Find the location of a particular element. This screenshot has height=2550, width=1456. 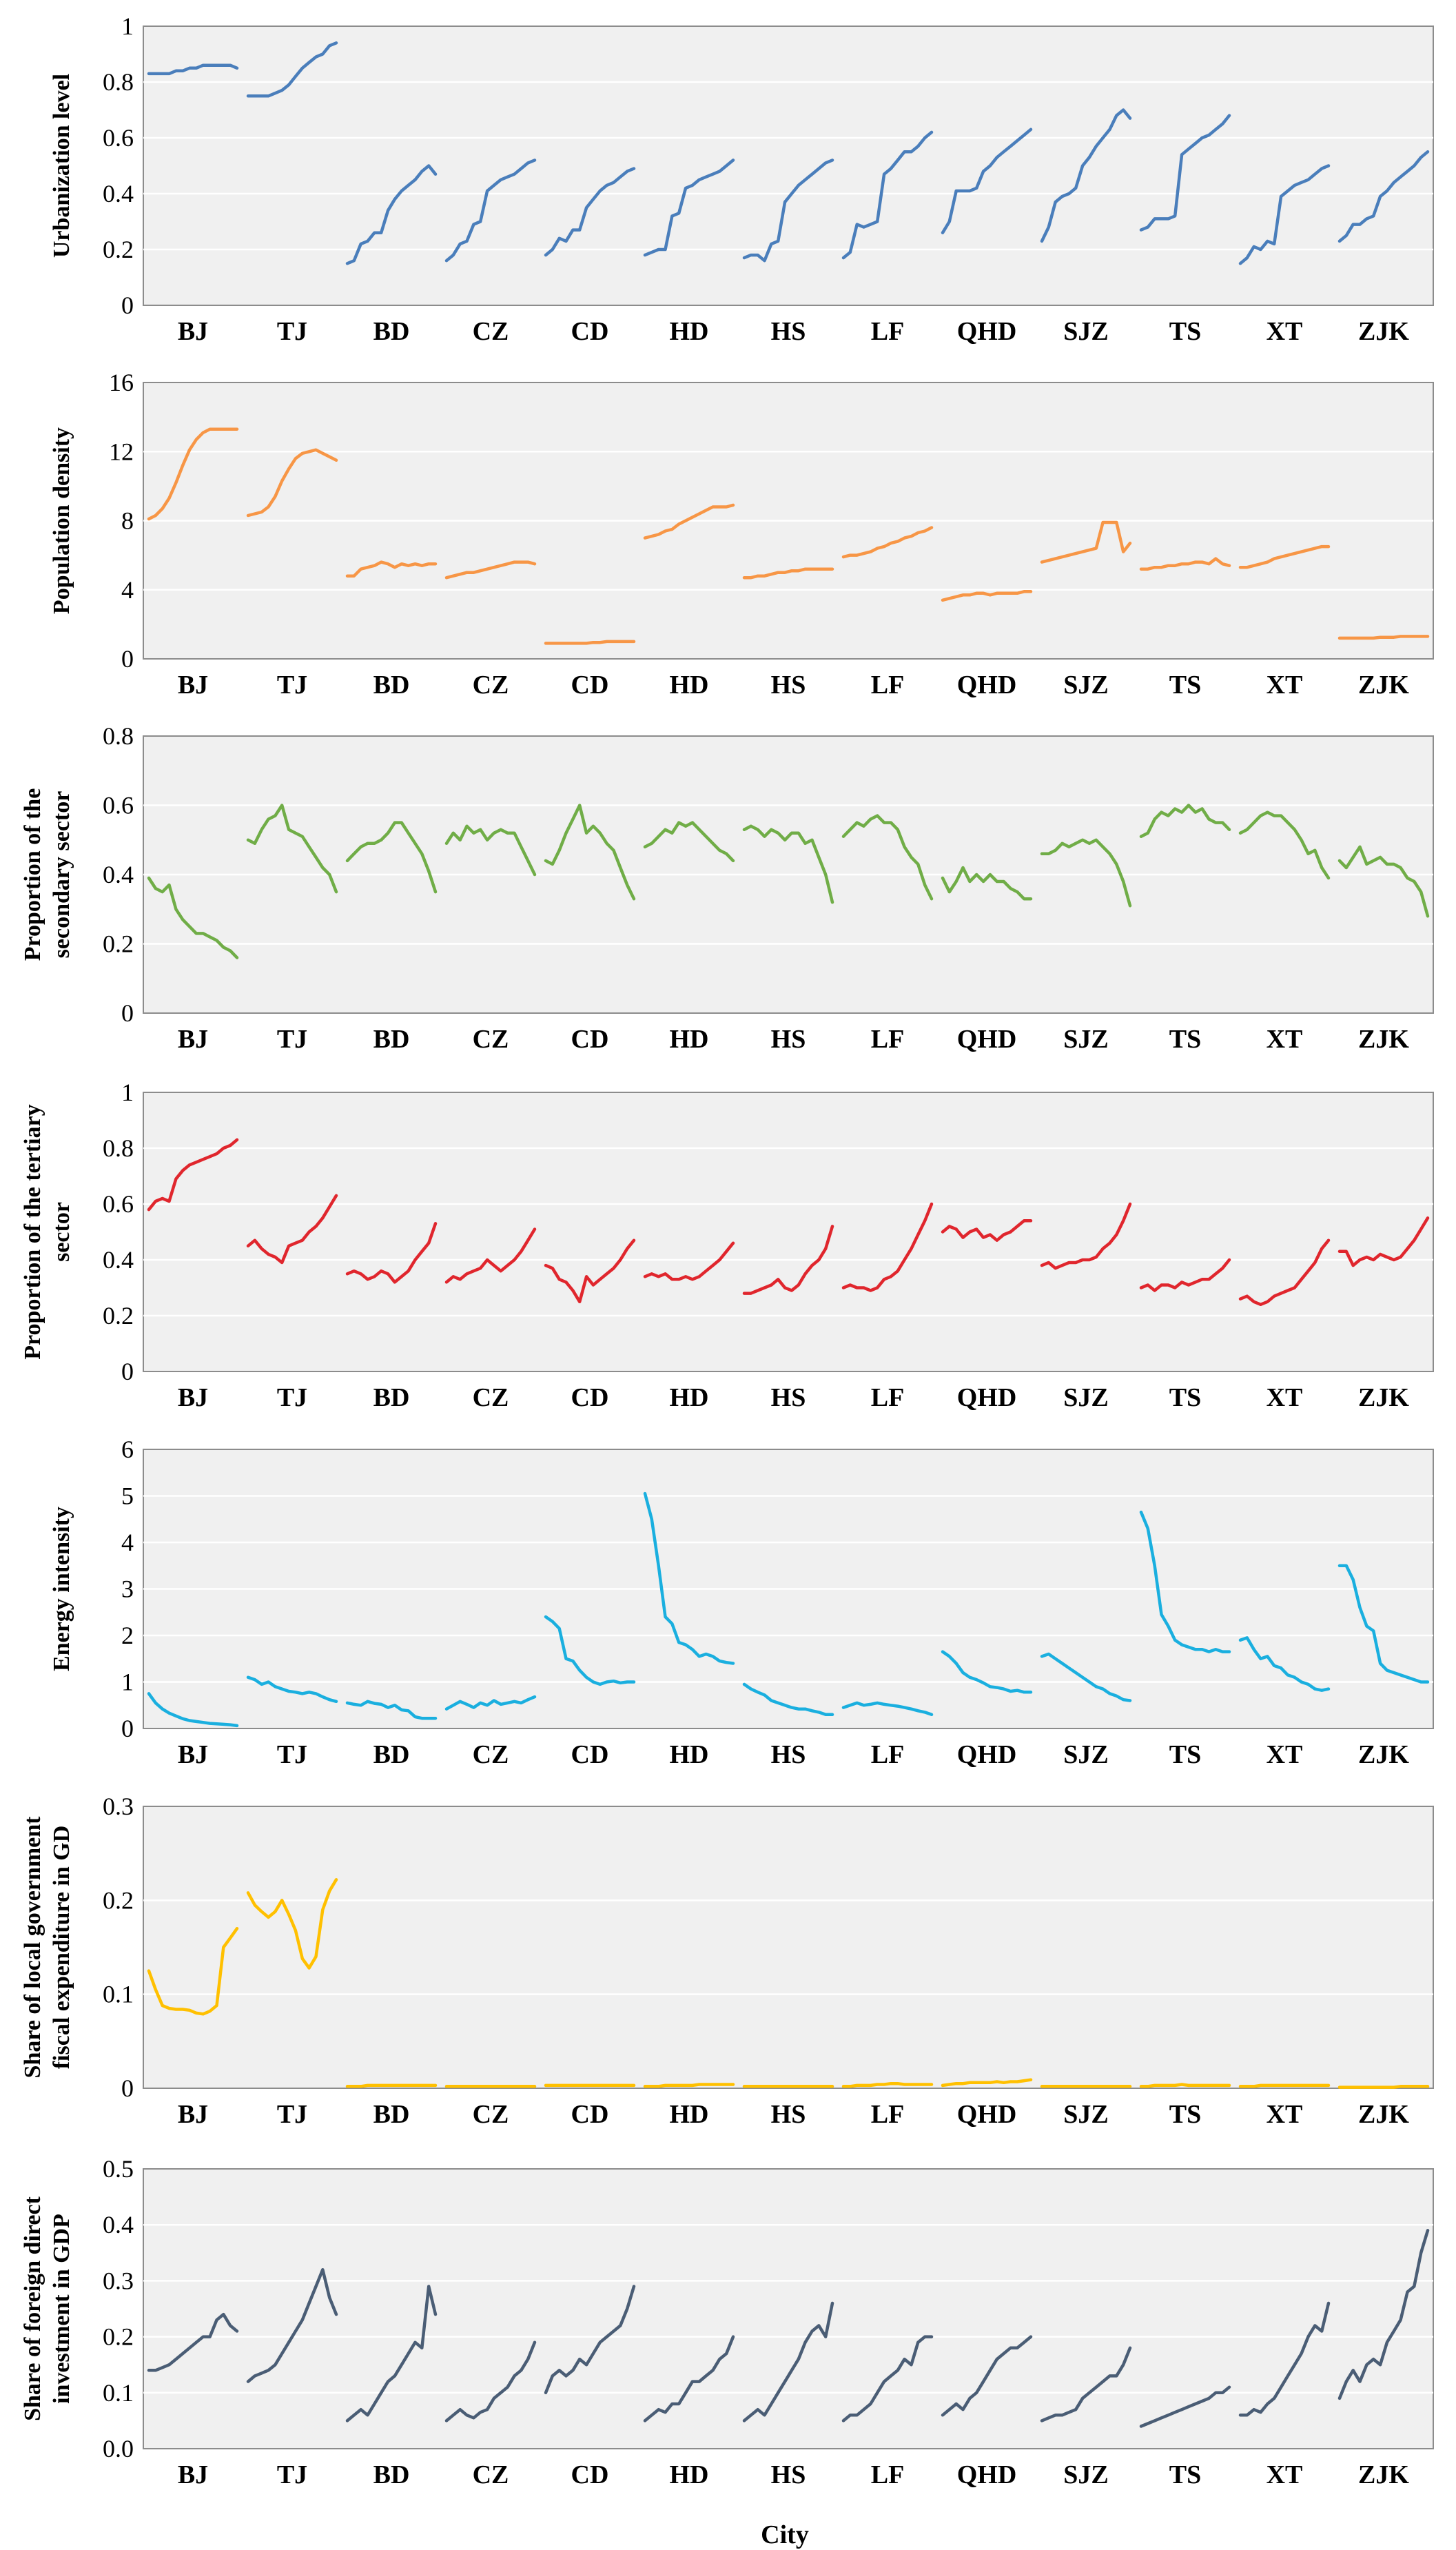

y-axis-title-line: Share of foreign direct is located at coordinates (32, 2308).